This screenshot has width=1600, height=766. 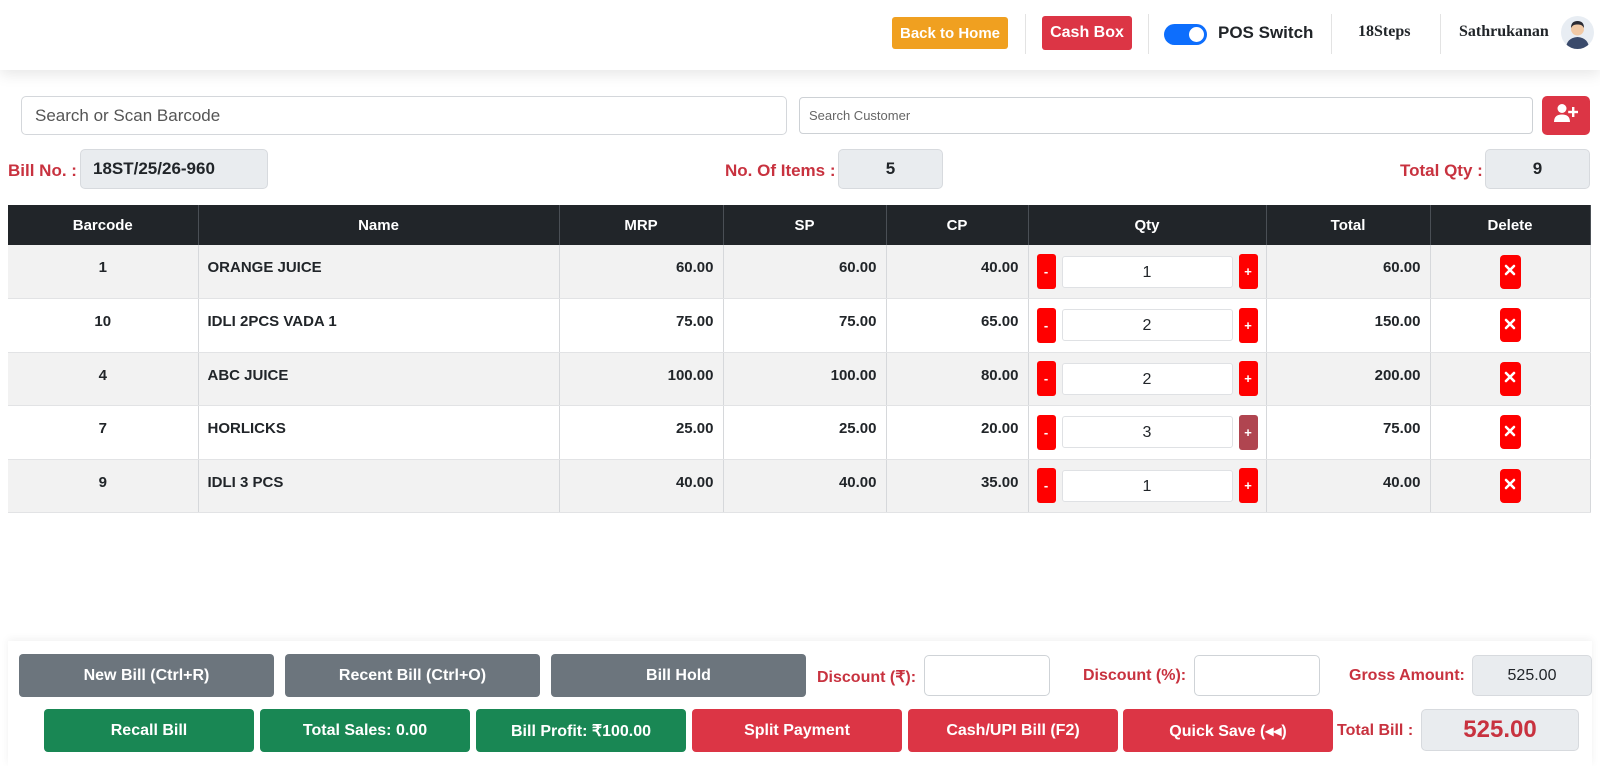 What do you see at coordinates (1348, 272) in the screenshot?
I see `total-cell: 60.00` at bounding box center [1348, 272].